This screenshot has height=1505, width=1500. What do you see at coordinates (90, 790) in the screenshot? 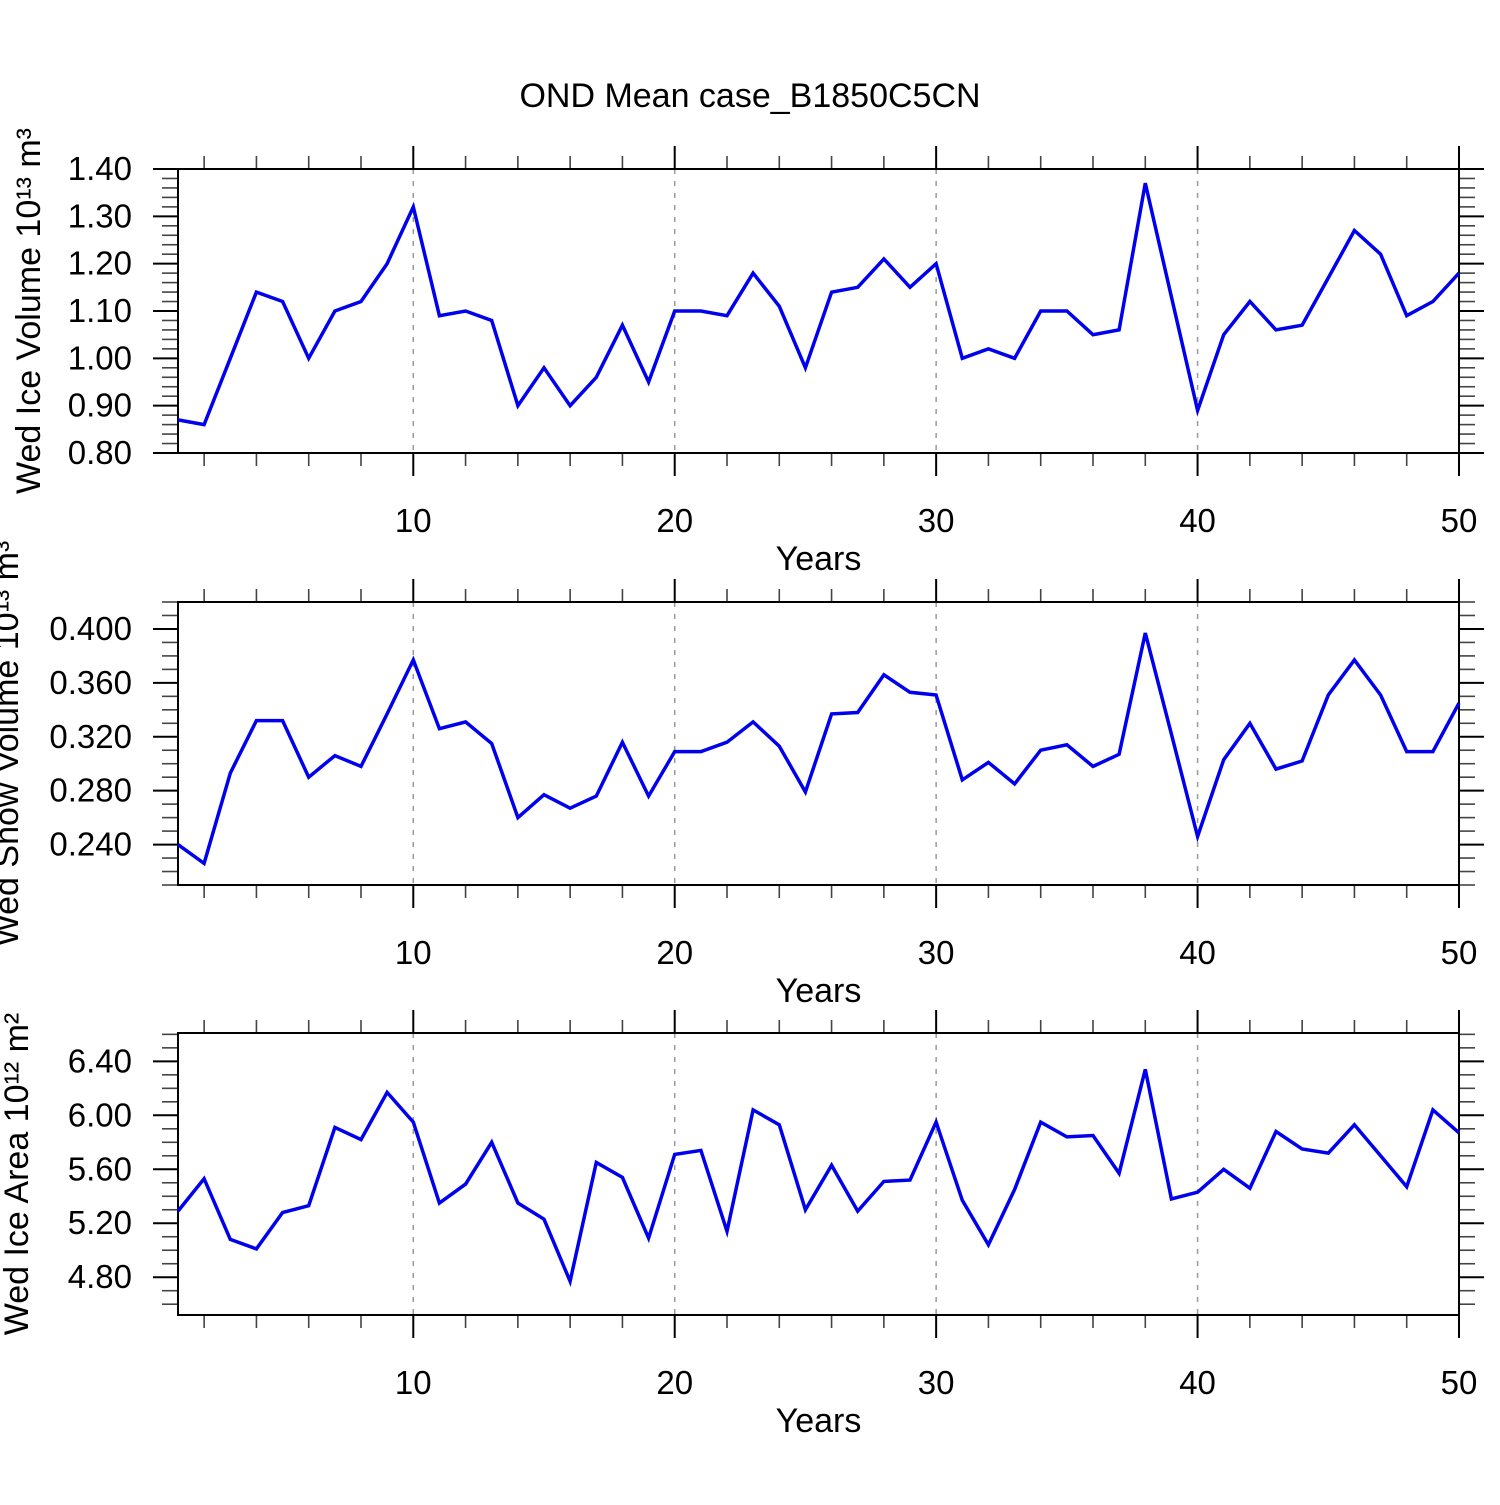
I see `y-tick-label: 0.280` at bounding box center [90, 790].